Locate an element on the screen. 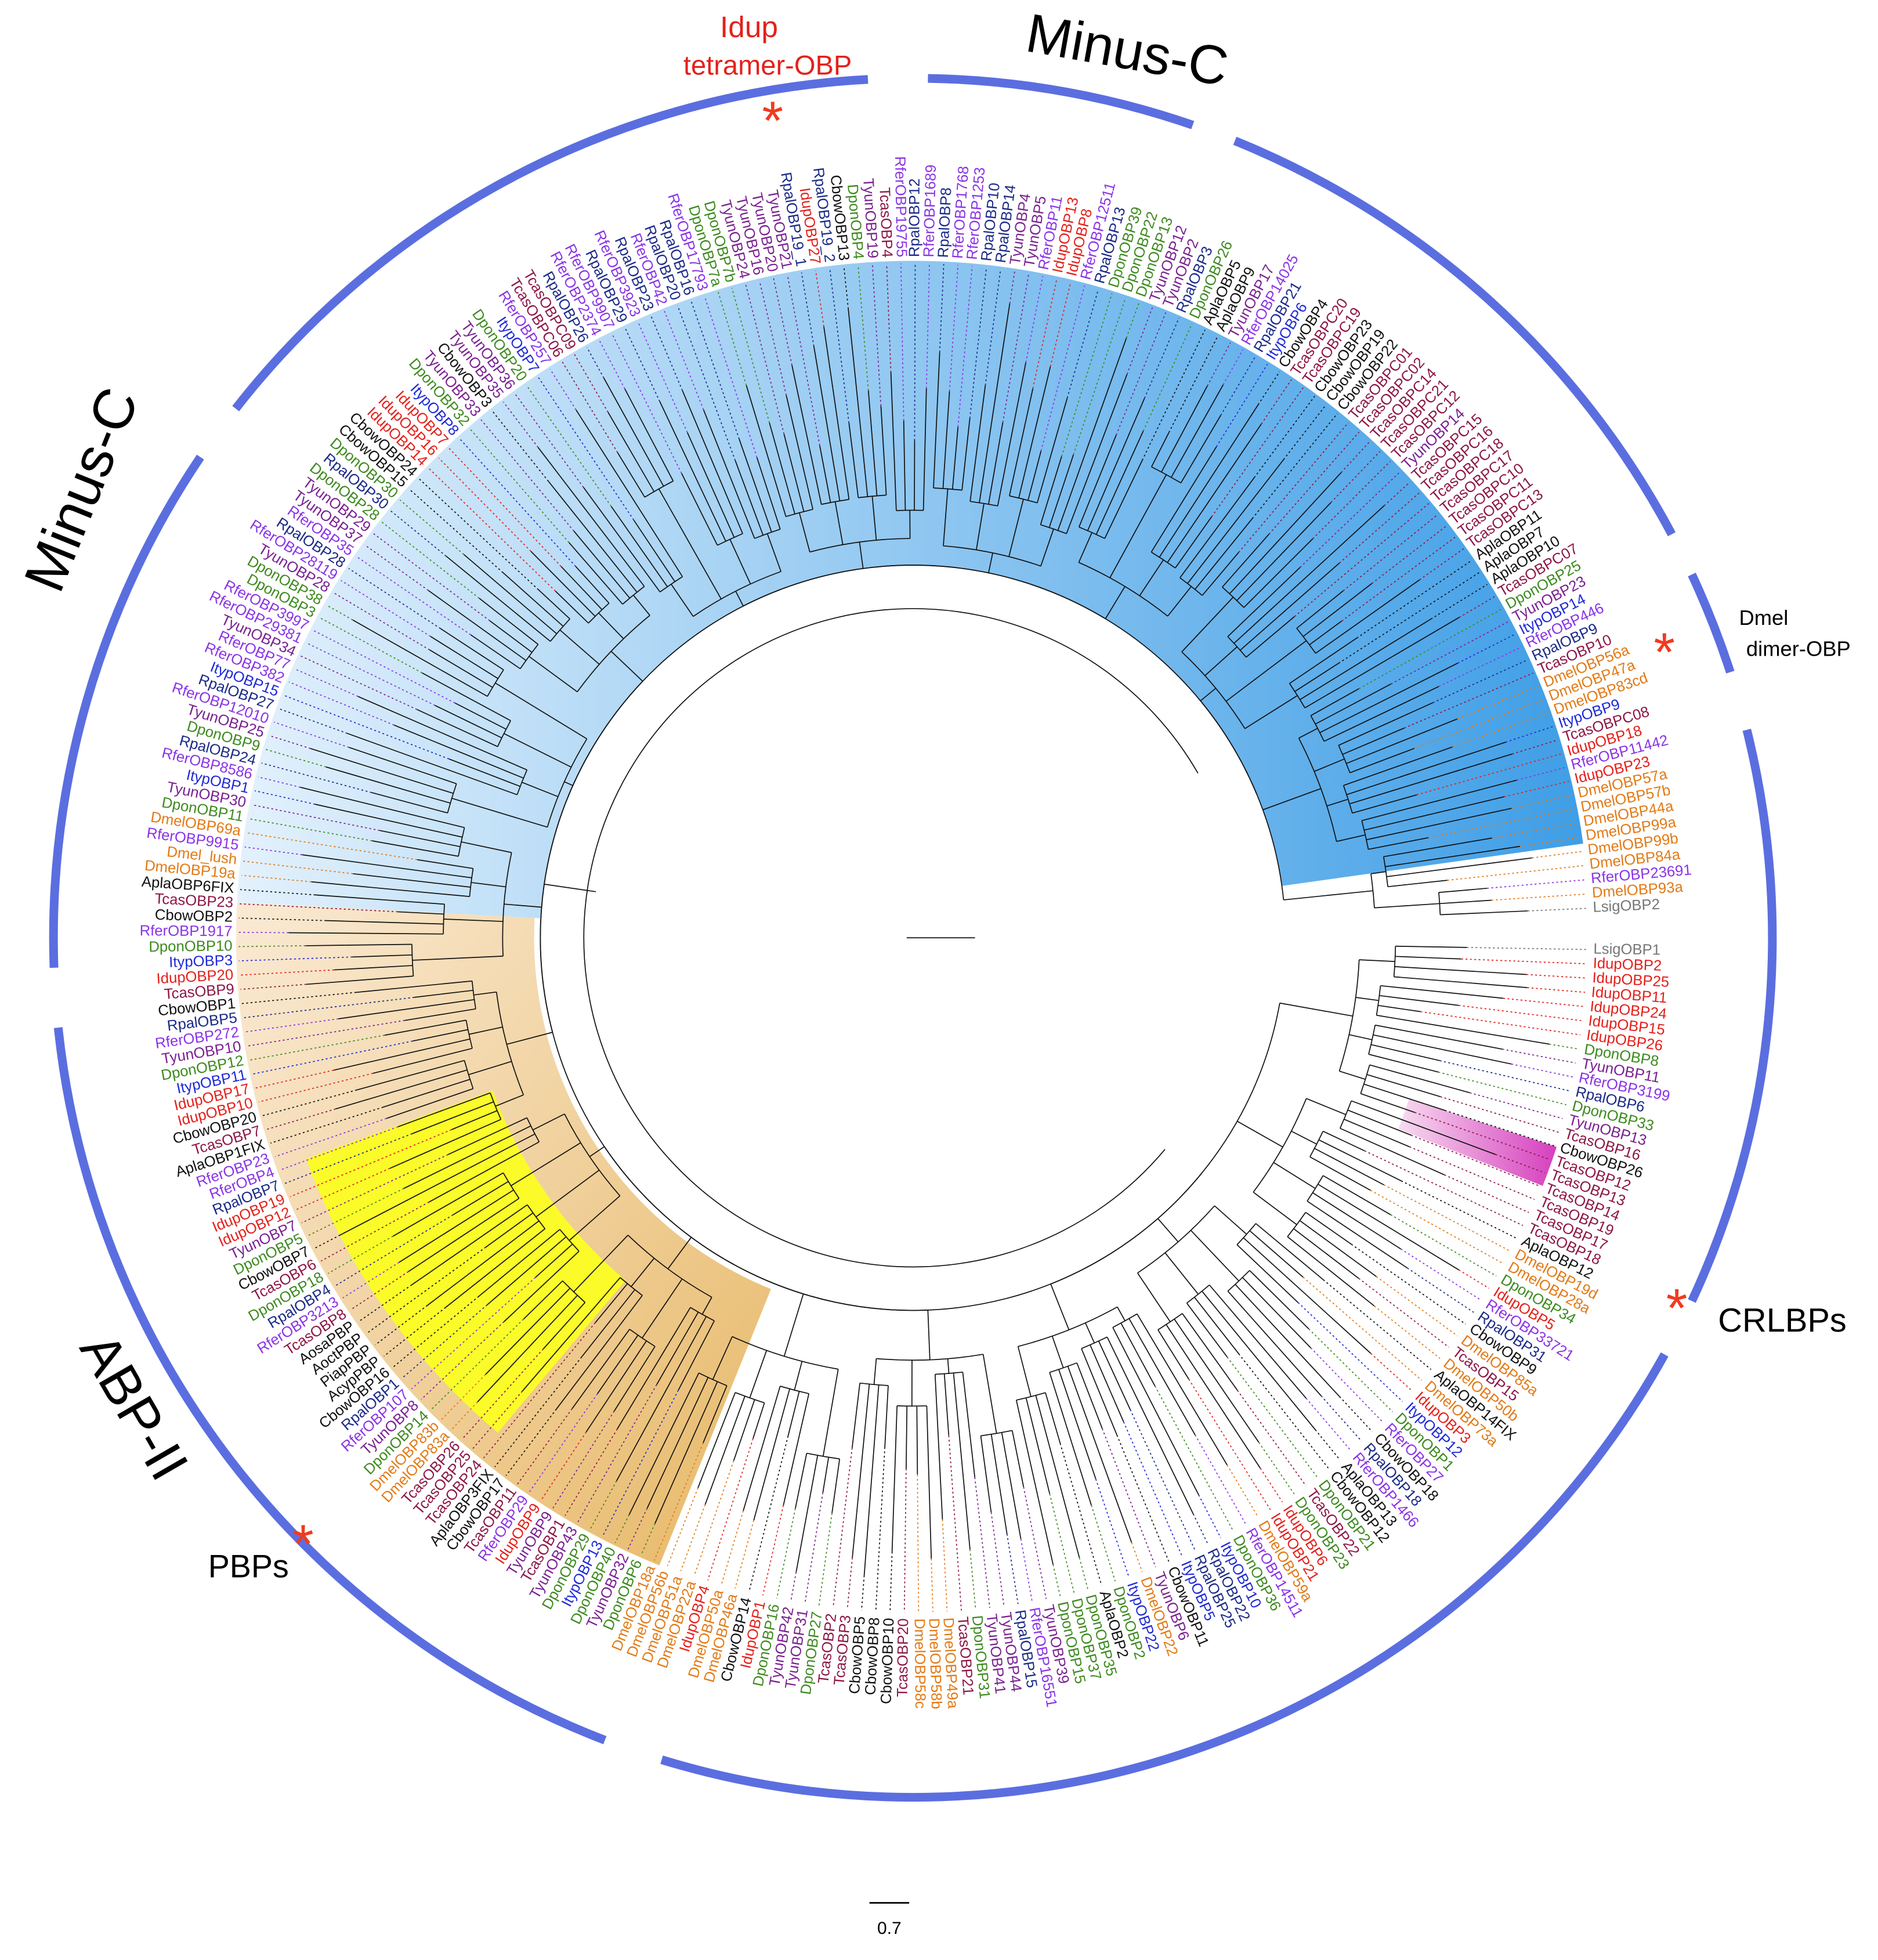 The width and height of the screenshot is (1878, 1960). leaf-label: RferOBP19755 is located at coordinates (901, 207).